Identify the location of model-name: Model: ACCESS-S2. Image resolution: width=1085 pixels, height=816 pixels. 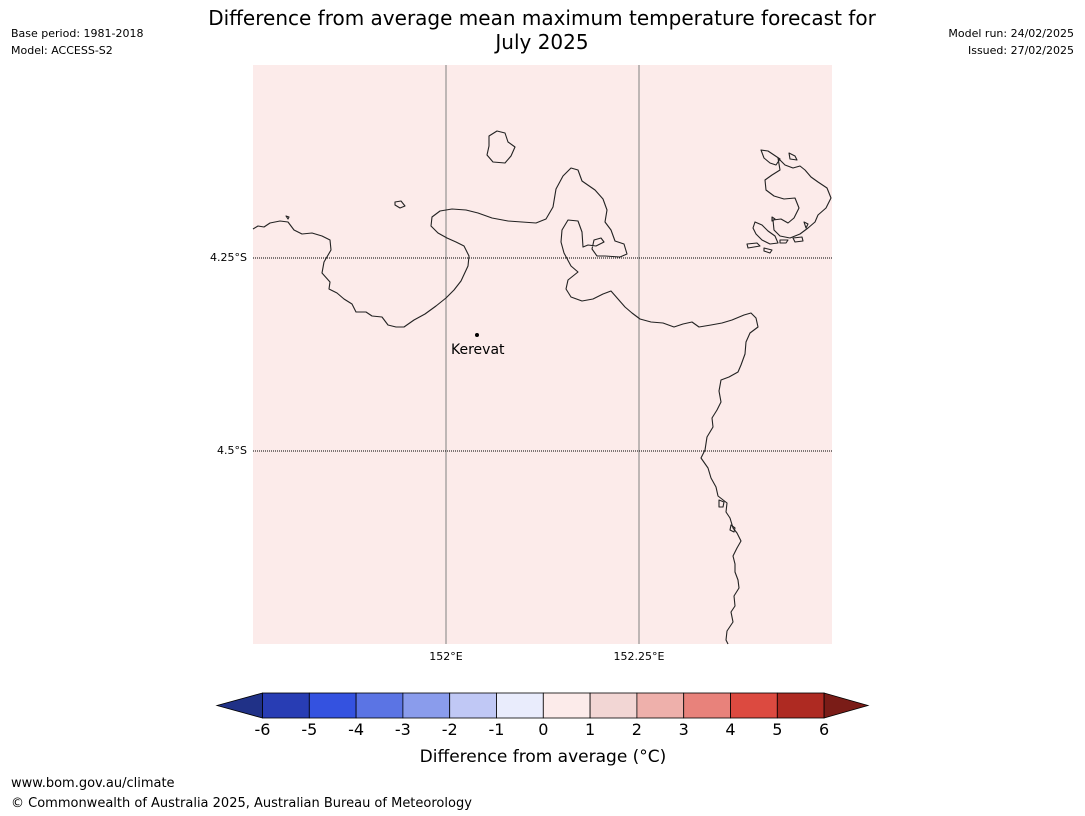
(62, 50).